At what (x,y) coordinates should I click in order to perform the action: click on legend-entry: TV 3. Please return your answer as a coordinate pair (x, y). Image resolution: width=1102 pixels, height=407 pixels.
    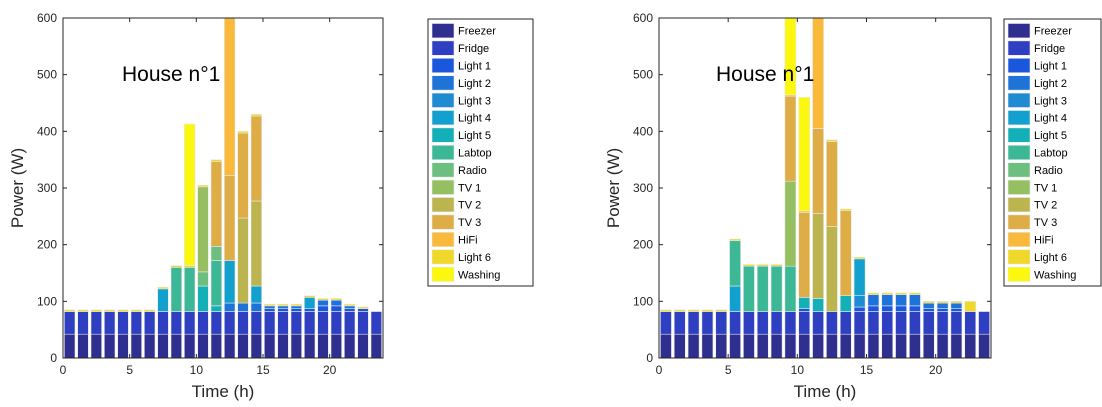
    Looking at the image, I should click on (469, 223).